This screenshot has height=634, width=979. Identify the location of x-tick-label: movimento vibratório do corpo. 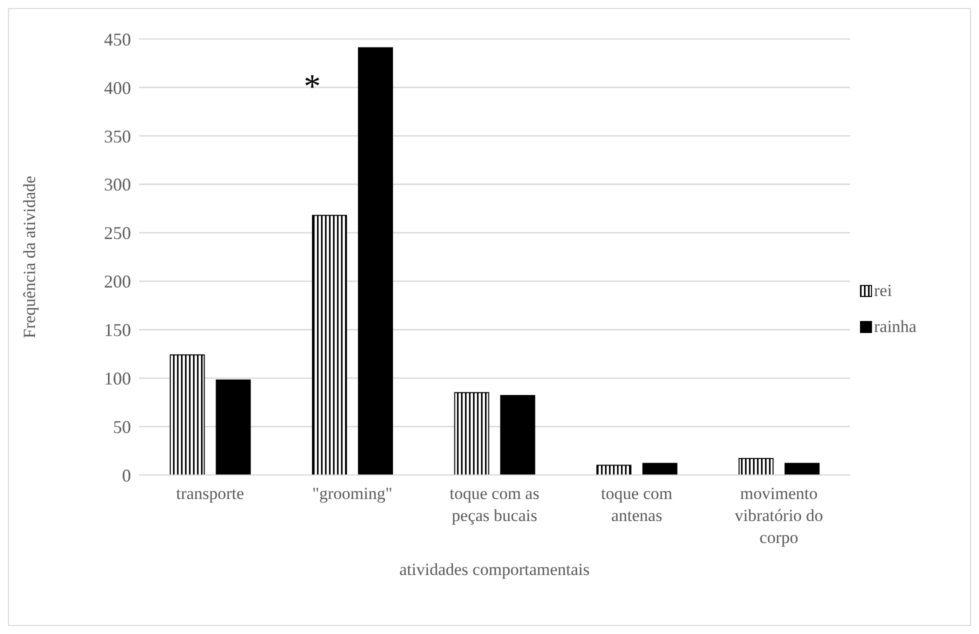
(779, 515).